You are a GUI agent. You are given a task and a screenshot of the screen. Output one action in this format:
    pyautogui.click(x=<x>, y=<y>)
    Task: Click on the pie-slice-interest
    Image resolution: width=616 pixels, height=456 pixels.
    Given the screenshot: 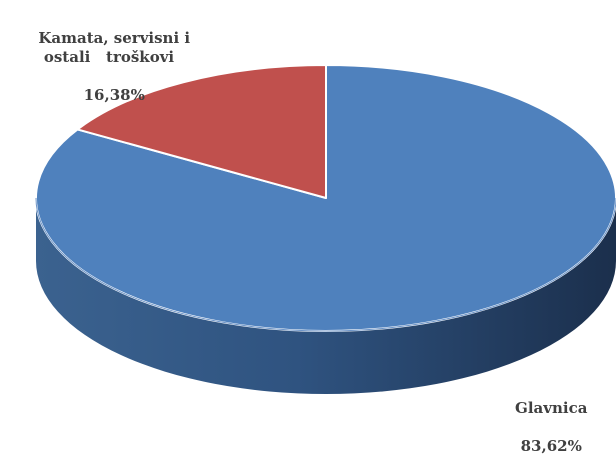 What is the action you would take?
    pyautogui.click(x=201, y=131)
    